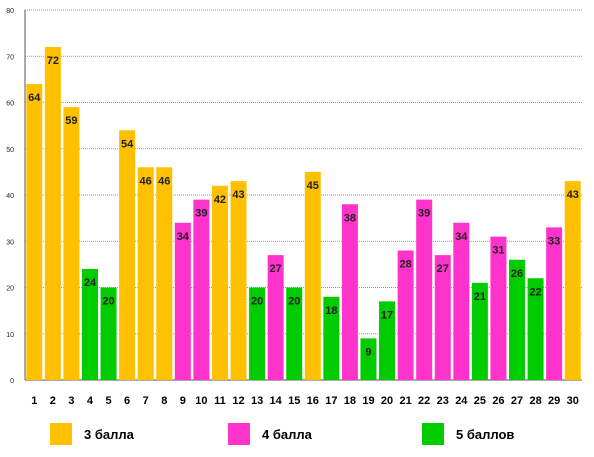 The image size is (594, 457). Describe the element at coordinates (405, 401) in the screenshot. I see `x-tick-label: 21` at that location.